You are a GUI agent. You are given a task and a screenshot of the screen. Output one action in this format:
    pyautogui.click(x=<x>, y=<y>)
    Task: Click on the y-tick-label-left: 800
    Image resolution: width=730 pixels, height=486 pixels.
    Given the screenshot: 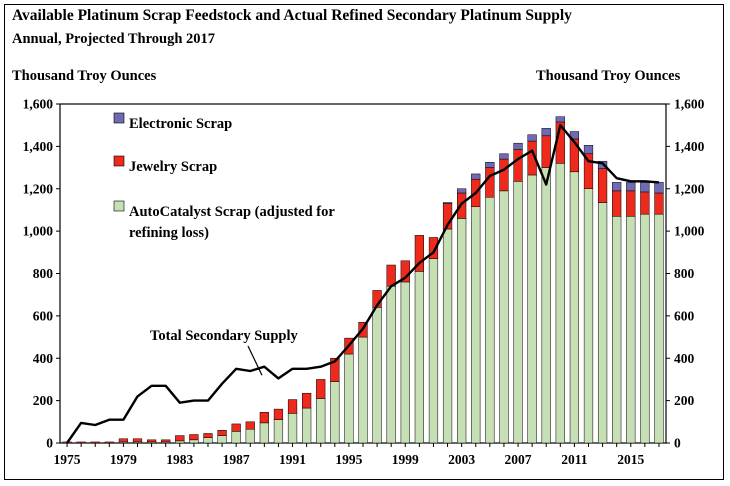 What is the action you would take?
    pyautogui.click(x=43, y=273)
    